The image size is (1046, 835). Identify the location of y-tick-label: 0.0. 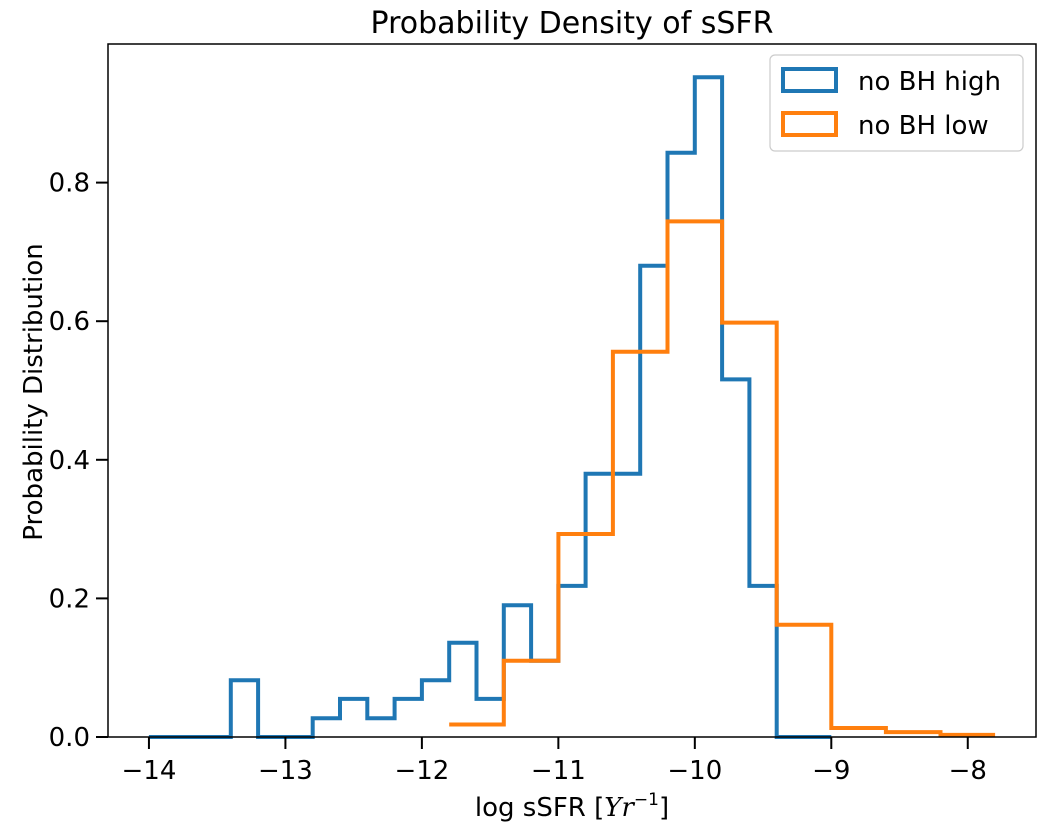
(69, 738).